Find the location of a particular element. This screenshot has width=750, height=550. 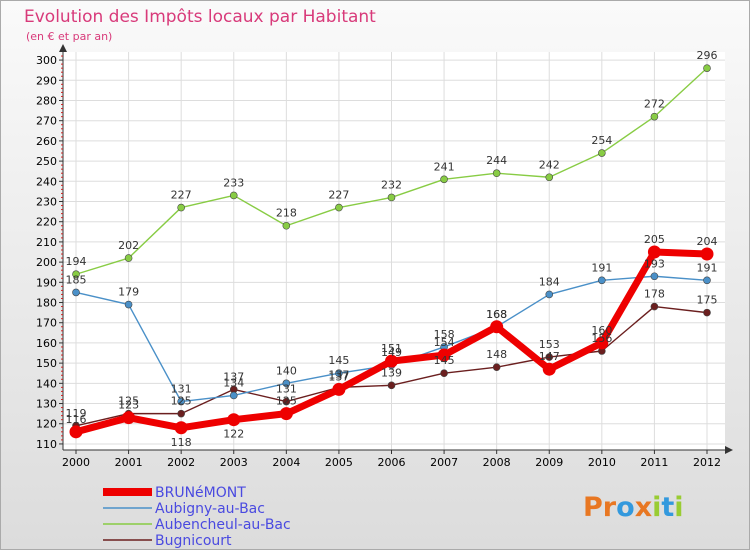

data-label: 296 is located at coordinates (707, 55).